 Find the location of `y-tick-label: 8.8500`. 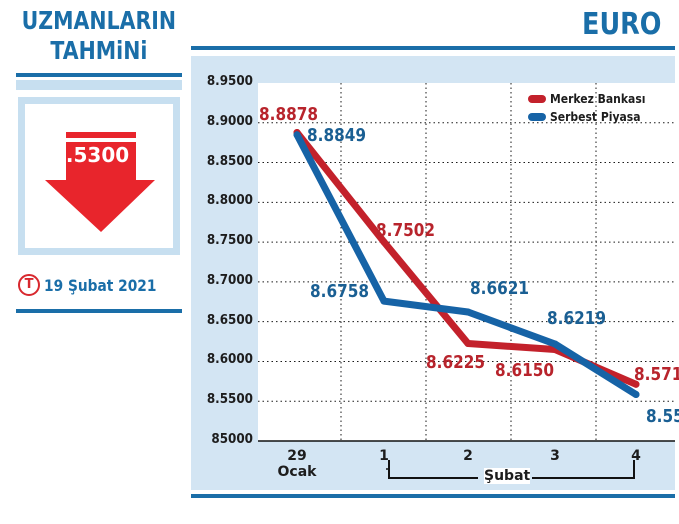

y-tick-label: 8.8500 is located at coordinates (229, 161).